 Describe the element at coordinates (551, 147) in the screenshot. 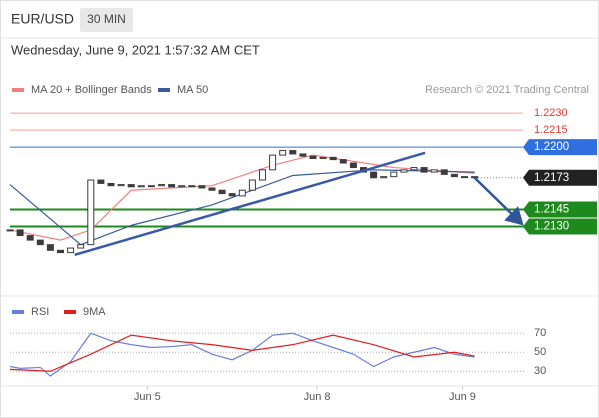

I see `level-label: 1.2200` at that location.